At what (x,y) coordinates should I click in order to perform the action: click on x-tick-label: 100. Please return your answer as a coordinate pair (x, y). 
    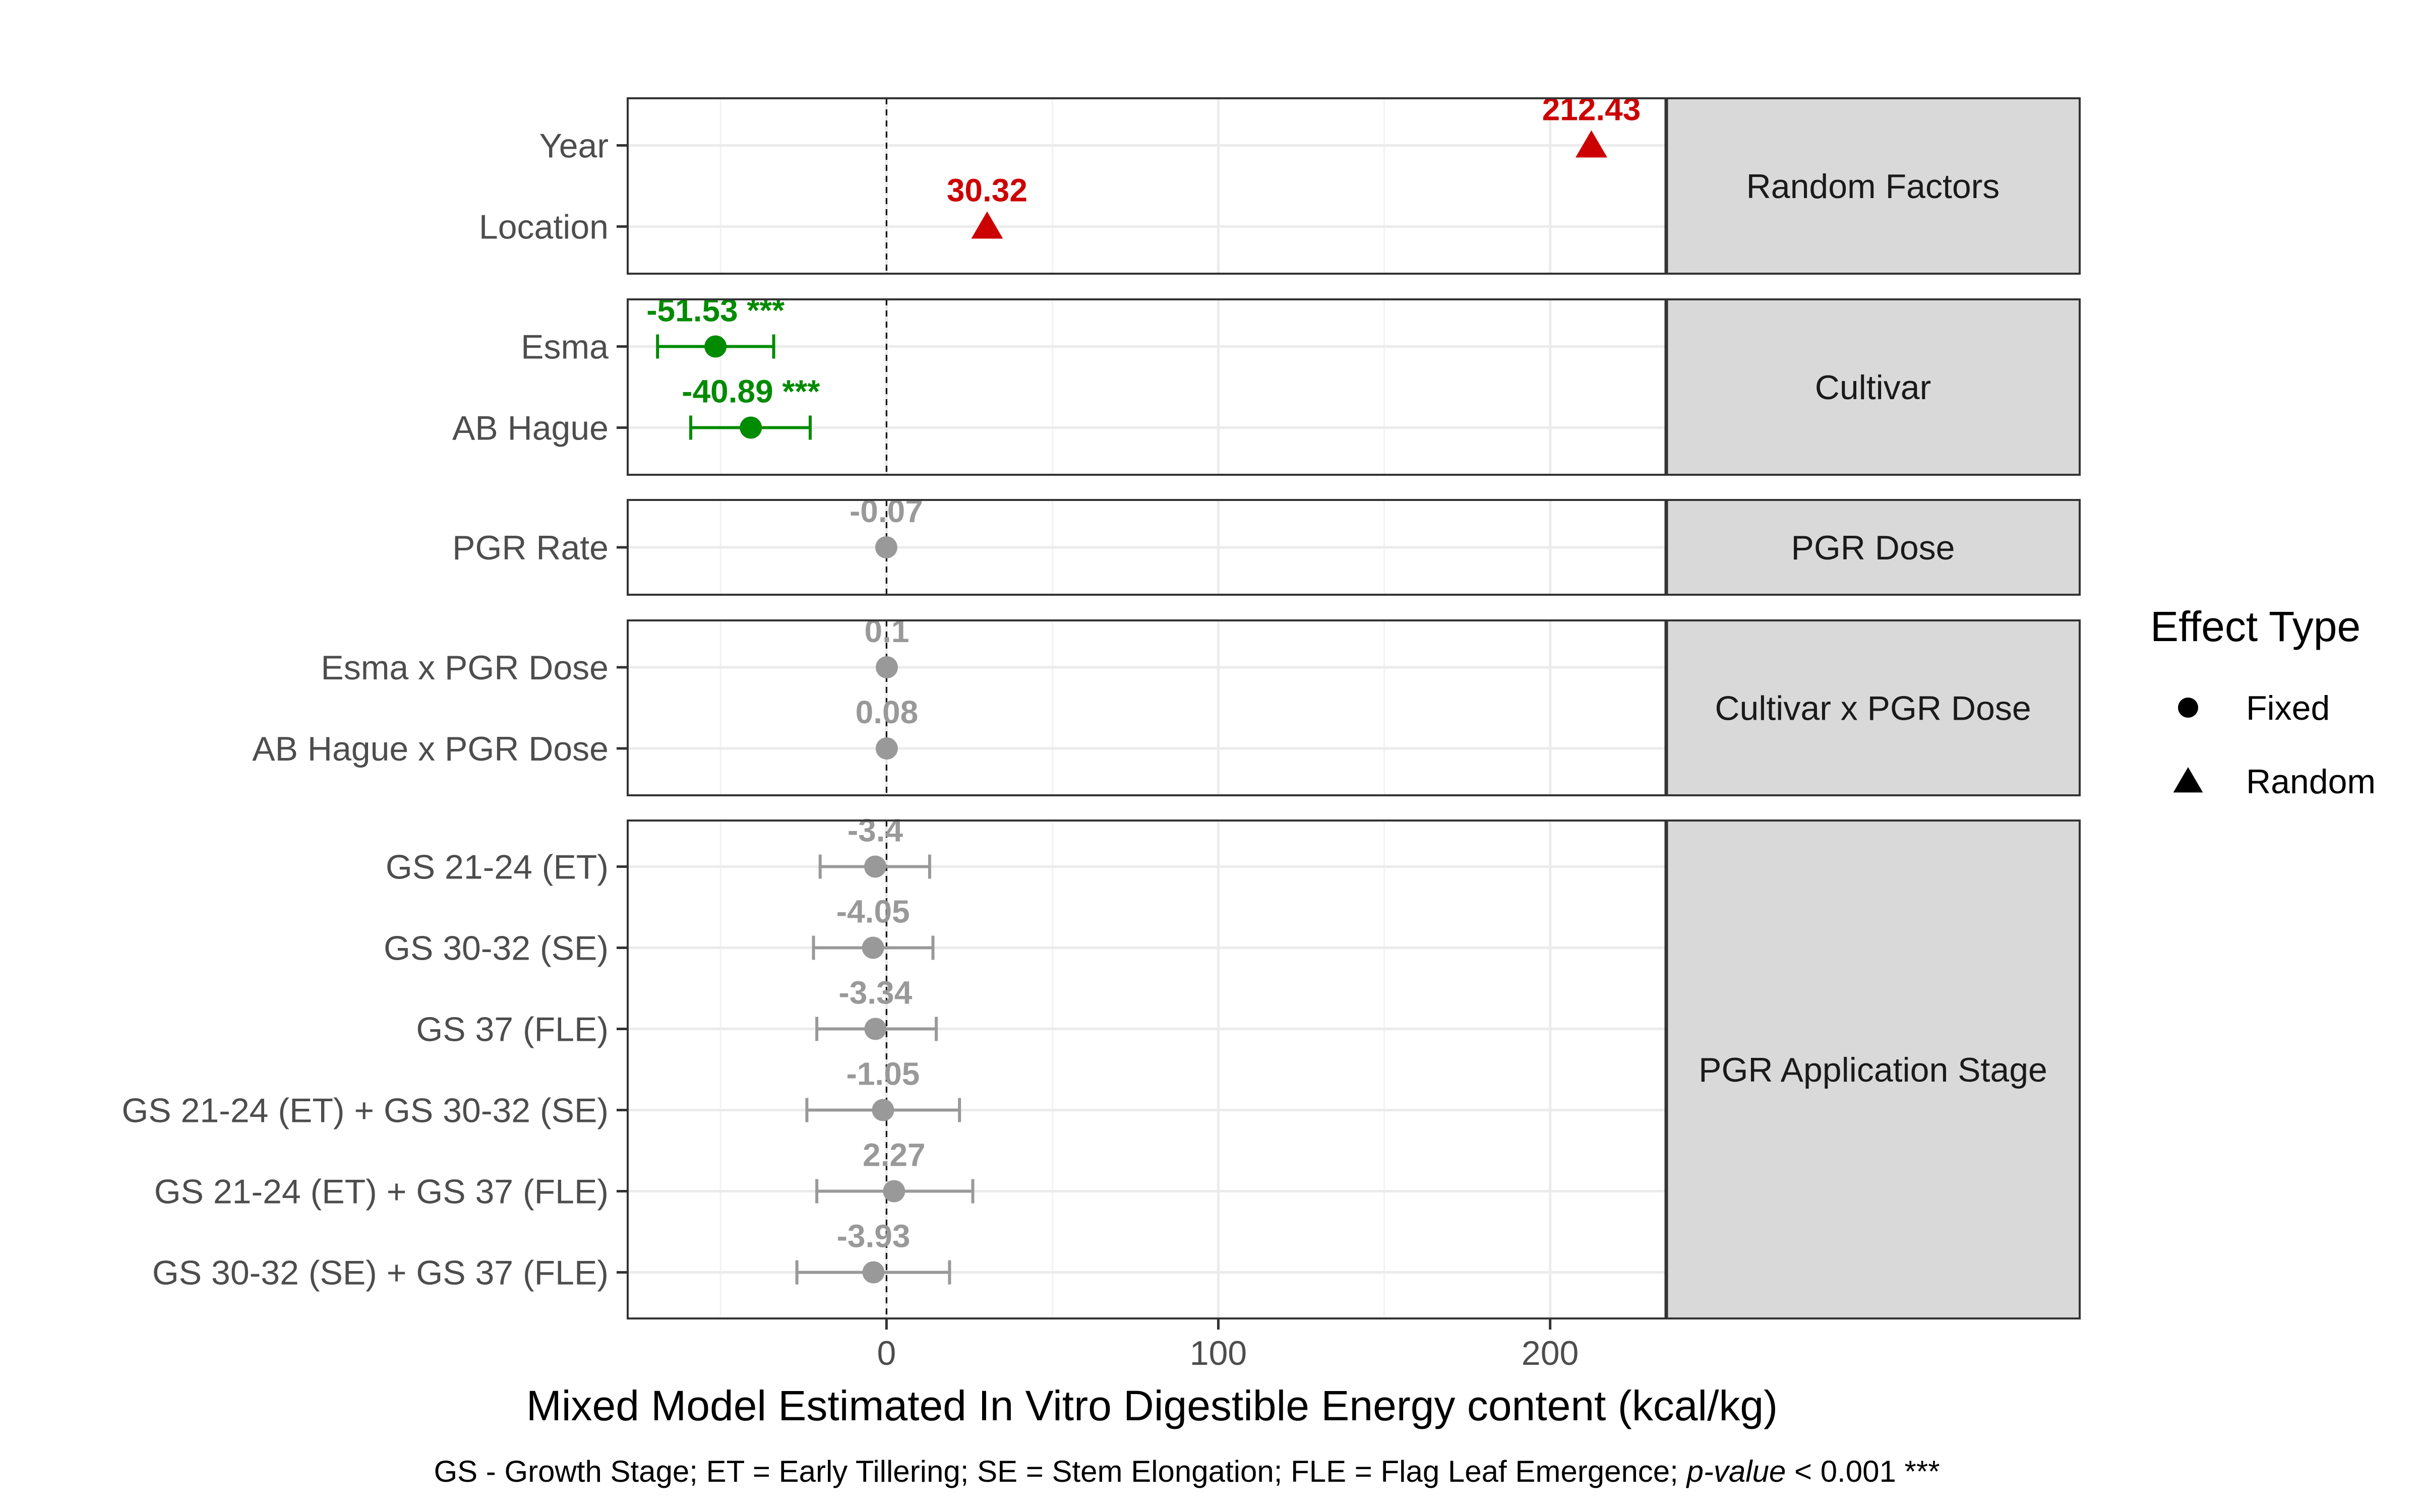
    Looking at the image, I should click on (1218, 1353).